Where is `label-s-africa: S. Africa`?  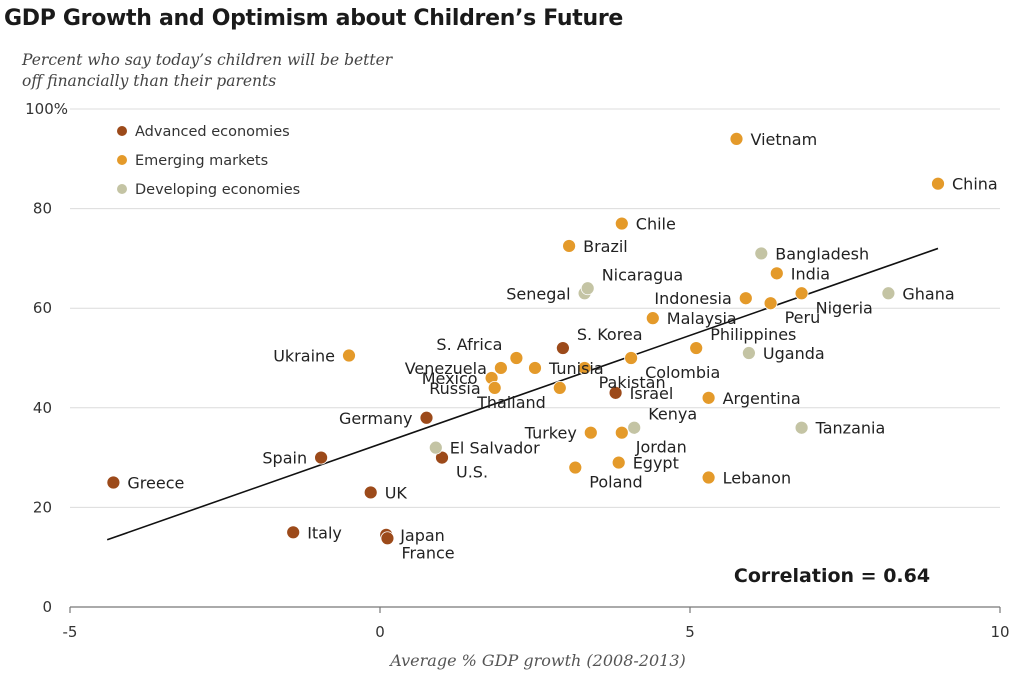 label-s-africa: S. Africa is located at coordinates (469, 344).